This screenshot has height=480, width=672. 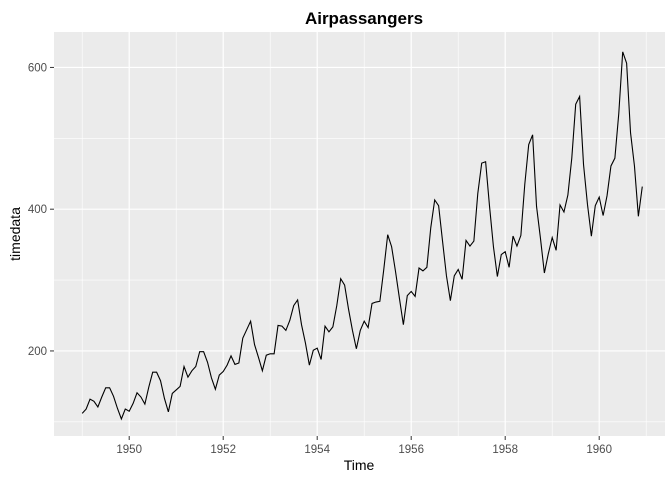 I want to click on chart-title: Airpassangers, so click(x=364, y=18).